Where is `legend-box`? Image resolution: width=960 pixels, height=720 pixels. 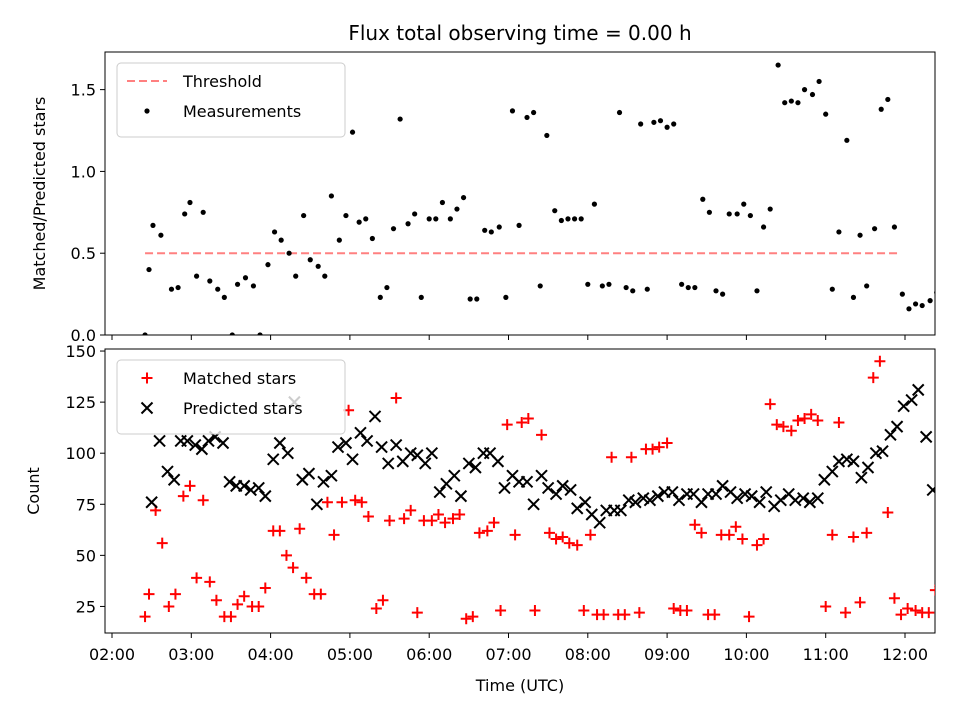
legend-box is located at coordinates (231, 100).